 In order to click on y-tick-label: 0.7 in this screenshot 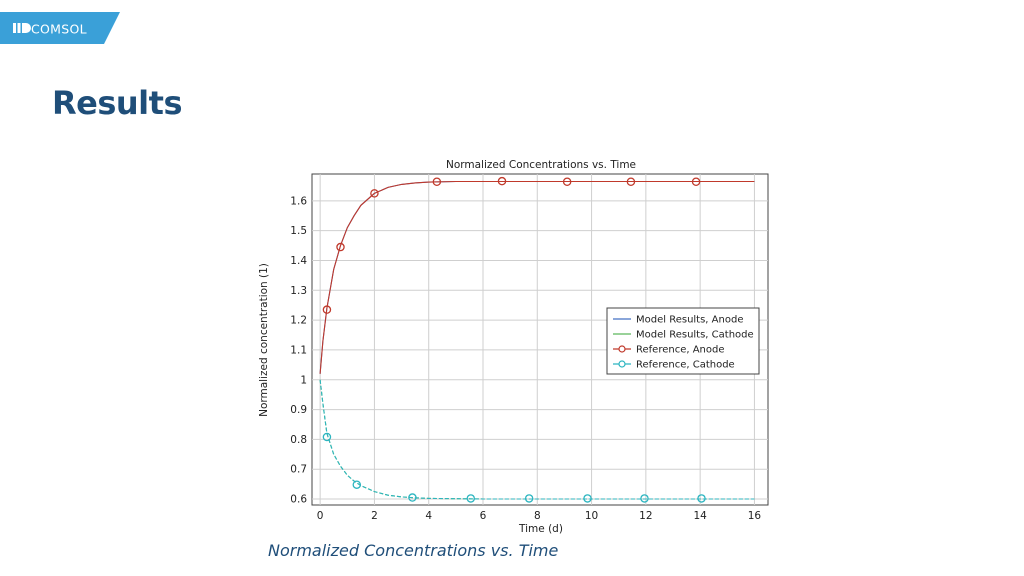, I will do `click(298, 470)`.